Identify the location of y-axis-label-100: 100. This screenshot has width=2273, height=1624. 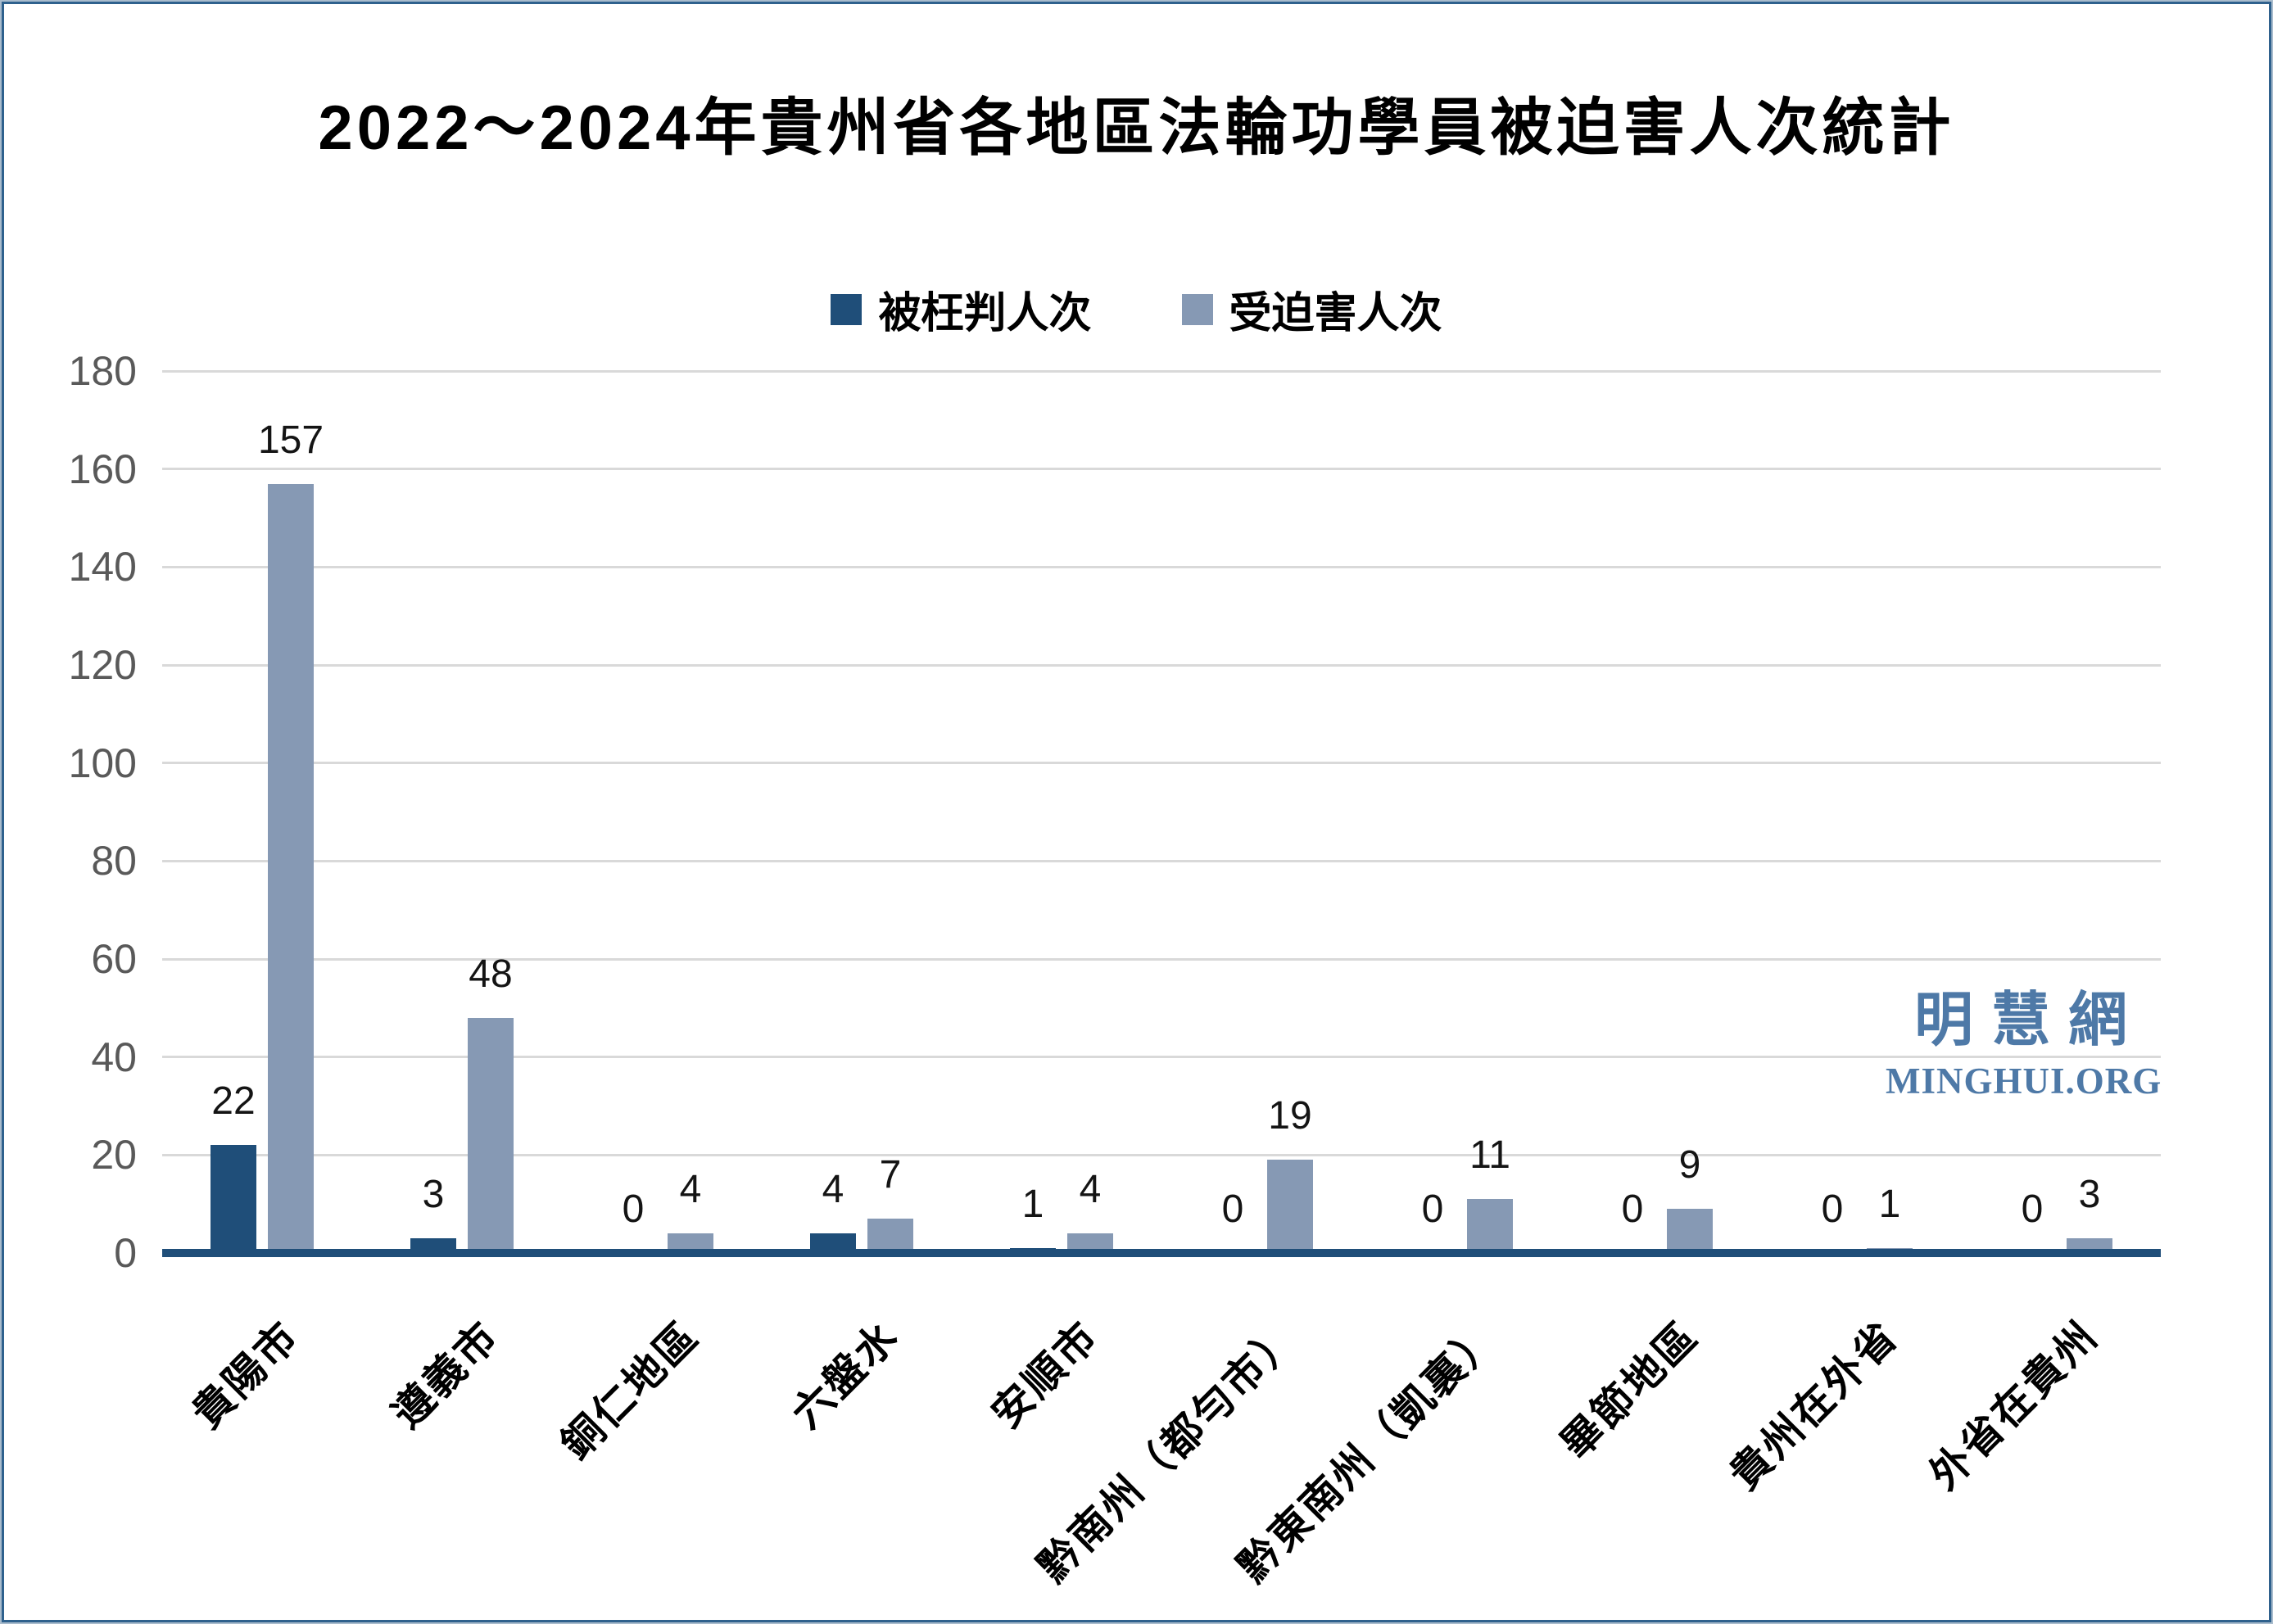
(102, 763).